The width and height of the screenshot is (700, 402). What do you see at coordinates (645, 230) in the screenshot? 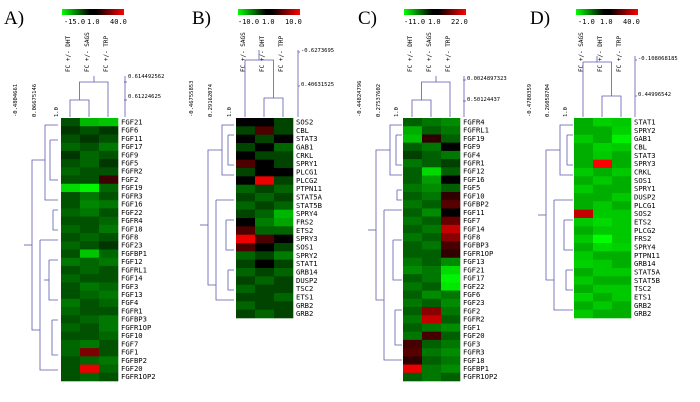
I see `row-label: PLCG2` at bounding box center [645, 230].